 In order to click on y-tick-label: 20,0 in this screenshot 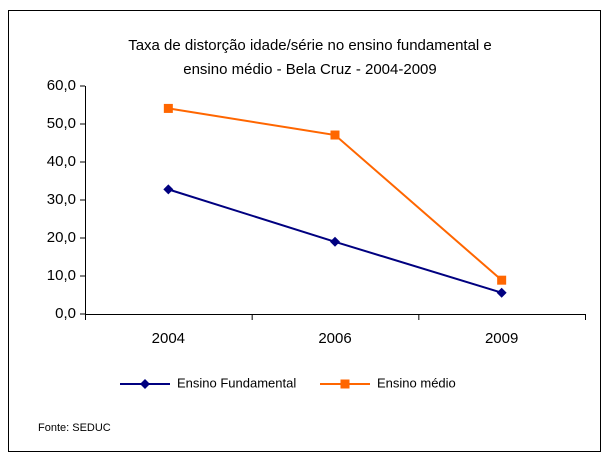, I will do `click(61, 237)`.